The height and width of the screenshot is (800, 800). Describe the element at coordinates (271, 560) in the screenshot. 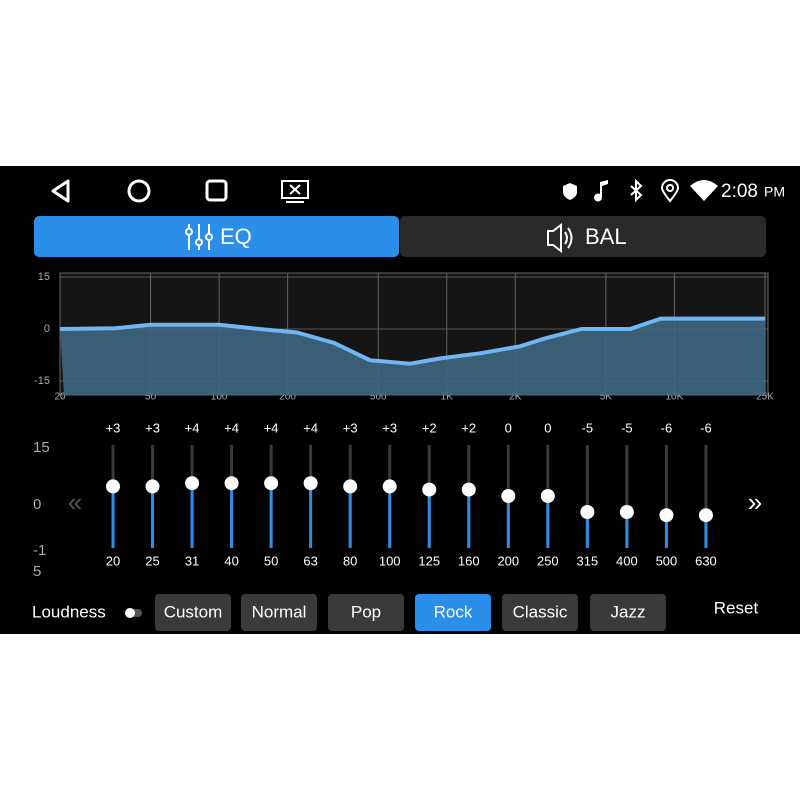

I see `band-freq: 50` at that location.